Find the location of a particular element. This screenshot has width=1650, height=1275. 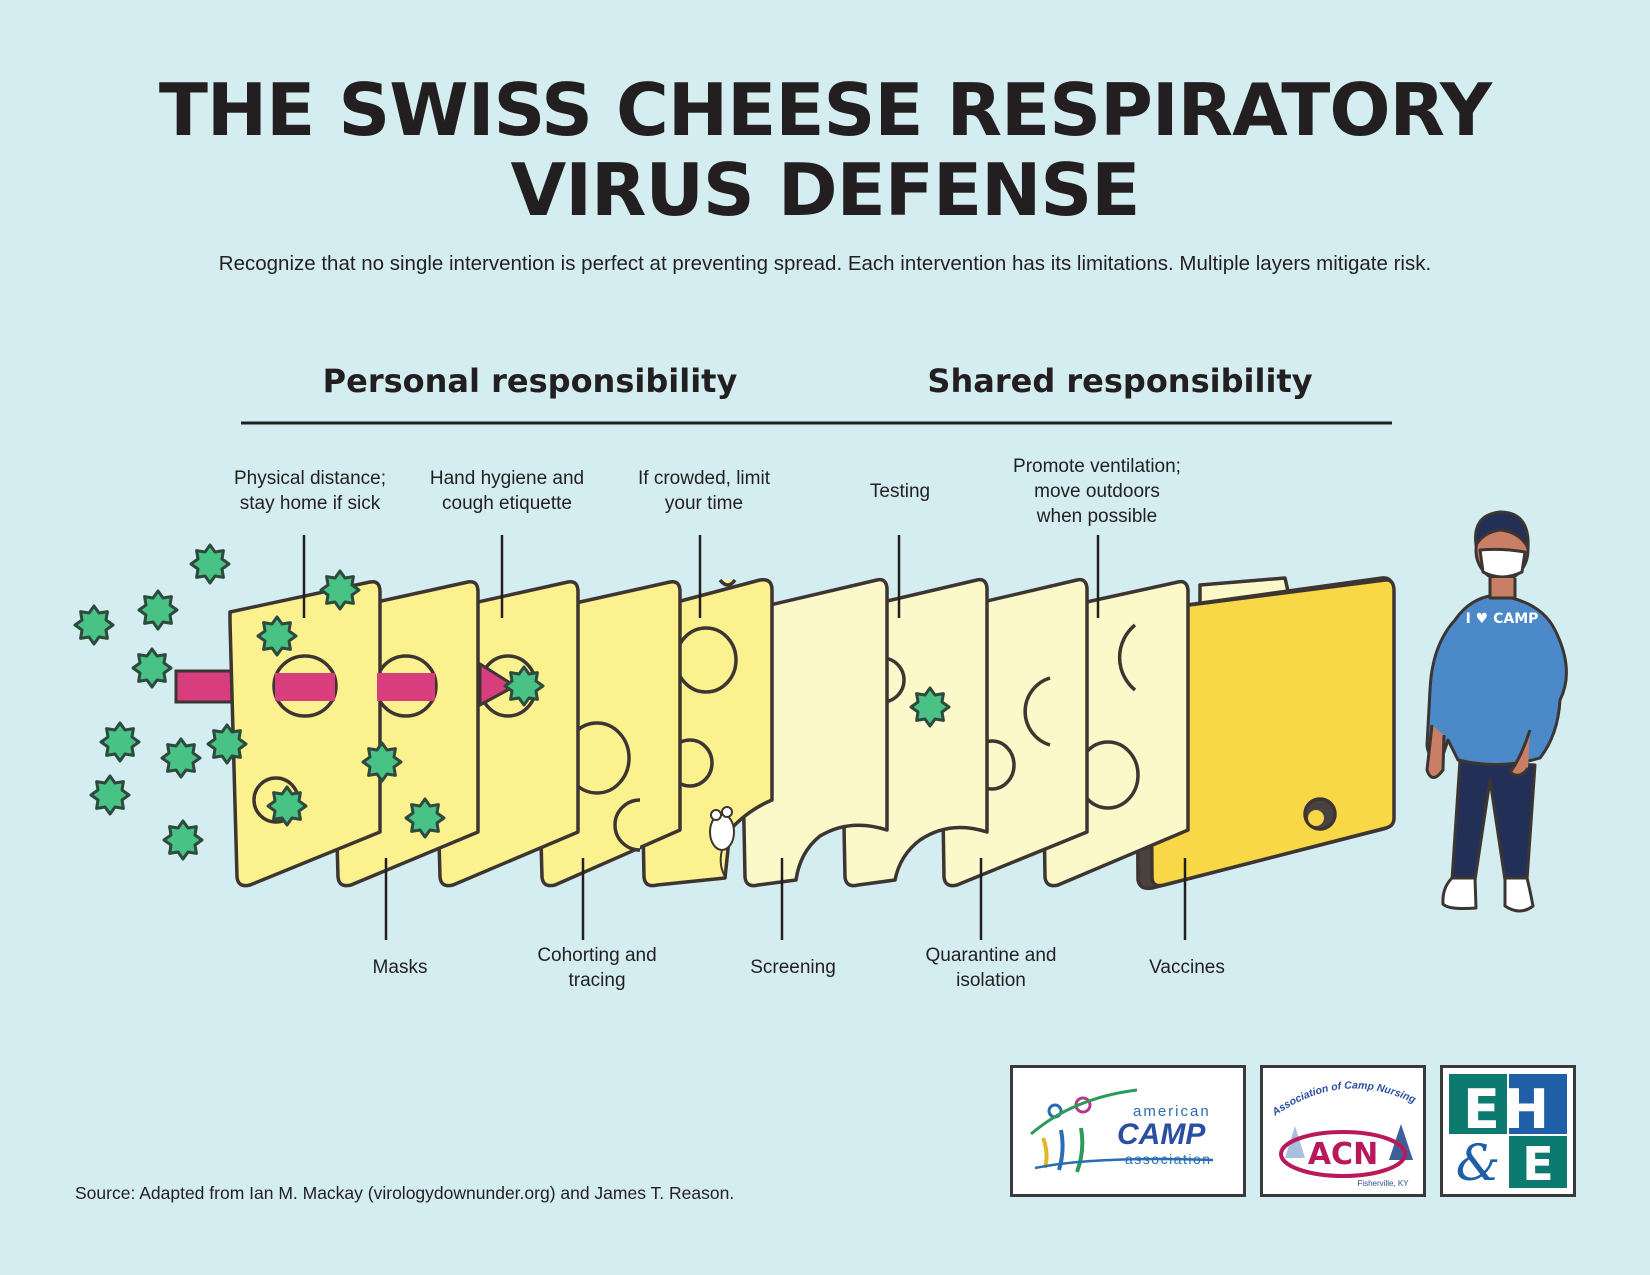

person-illustration is located at coordinates (1496, 711).